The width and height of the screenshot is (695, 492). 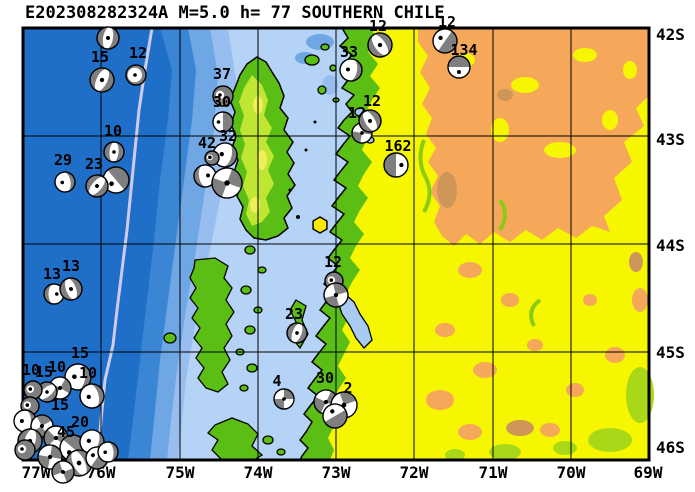 I want to click on focal-mechanism-depth-label: 32, so click(x=228, y=136).